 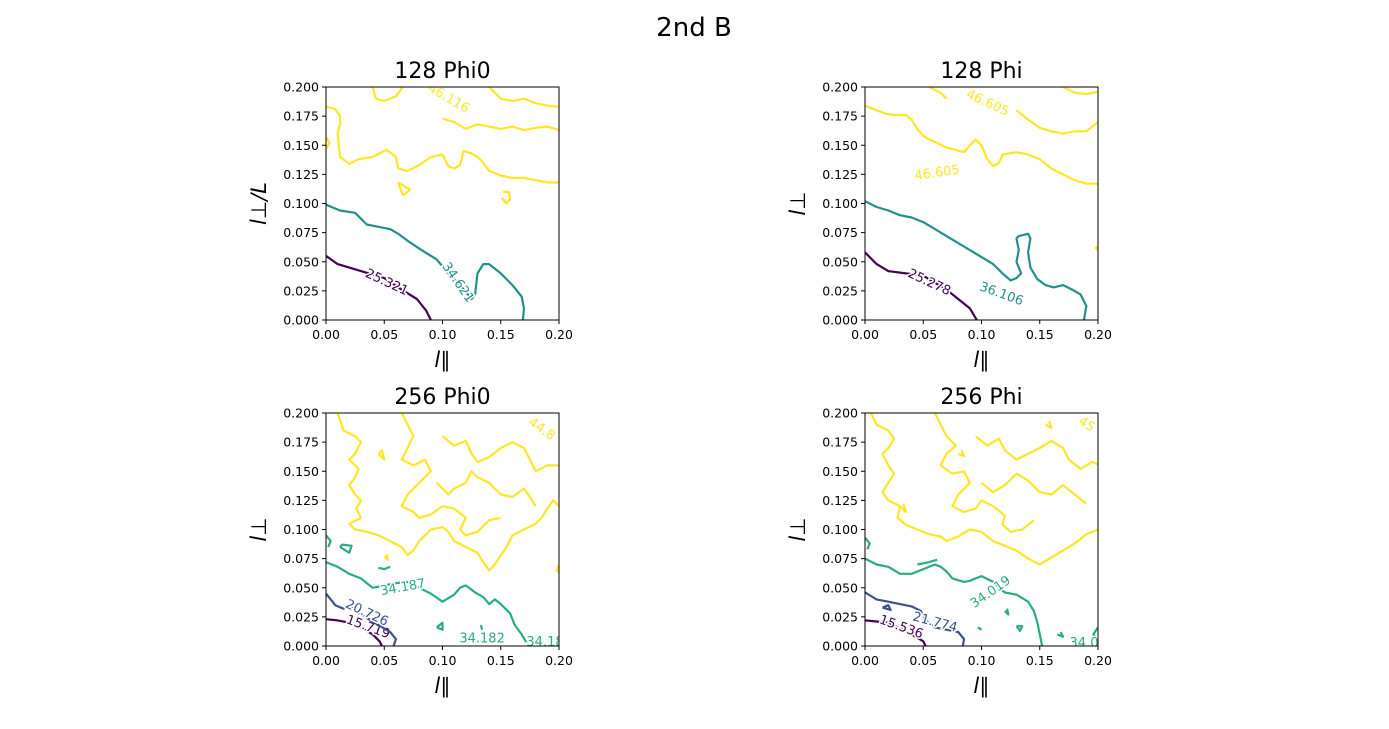 I want to click on contour-lines: 25.278 36.106 46.605 46.605, so click(x=981, y=203).